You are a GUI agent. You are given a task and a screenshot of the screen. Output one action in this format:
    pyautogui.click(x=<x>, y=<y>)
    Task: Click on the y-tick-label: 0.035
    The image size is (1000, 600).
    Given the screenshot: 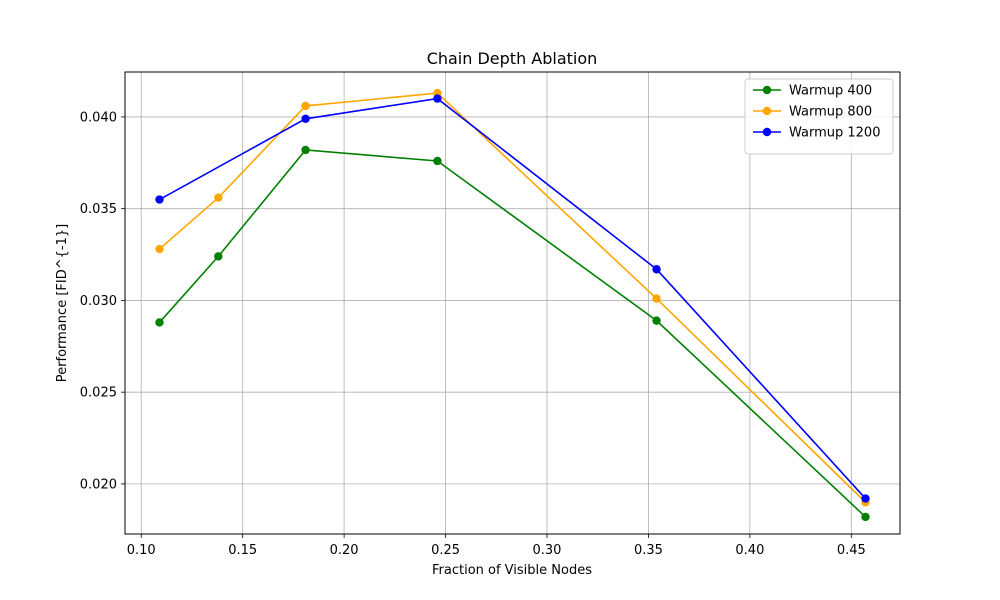 What is the action you would take?
    pyautogui.click(x=98, y=209)
    